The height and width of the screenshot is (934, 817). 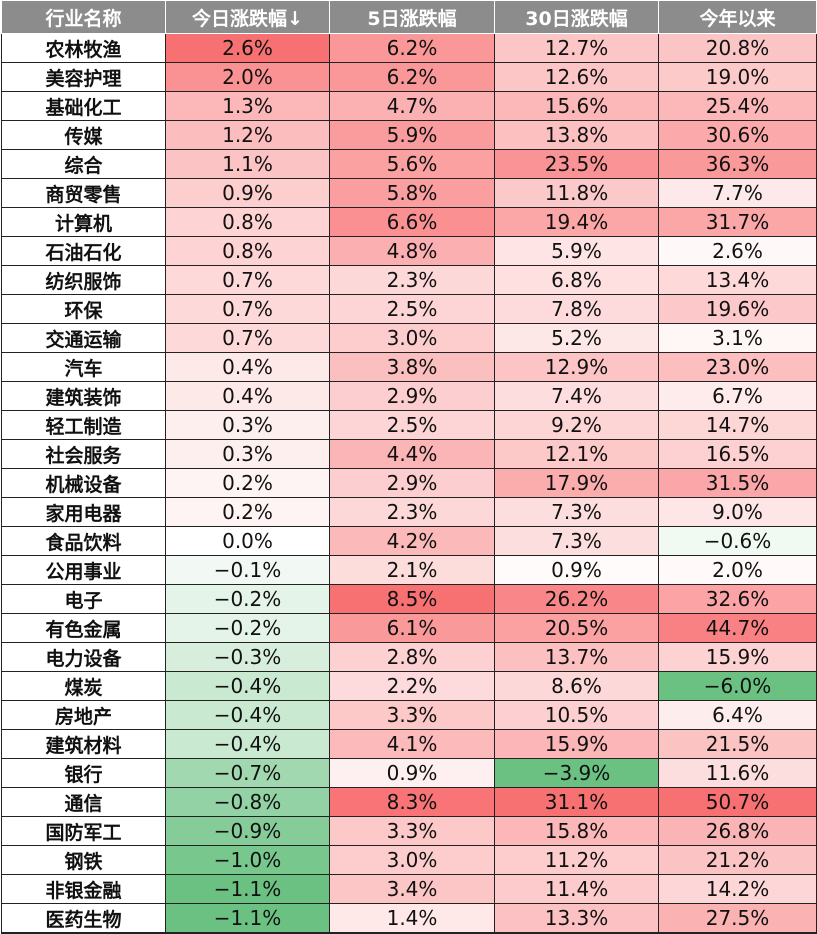 What do you see at coordinates (412, 17) in the screenshot?
I see `col-header-5day-change: 5日涨跌幅` at bounding box center [412, 17].